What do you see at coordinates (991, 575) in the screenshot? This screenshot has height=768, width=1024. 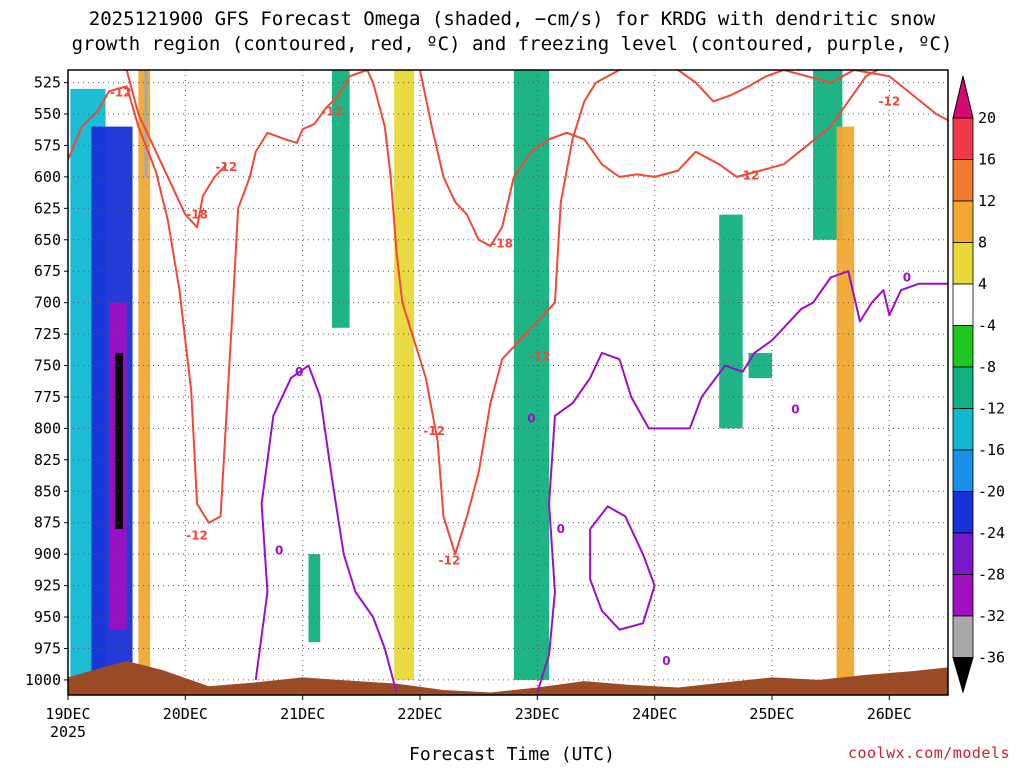 I see `colorbar-label: -28` at bounding box center [991, 575].